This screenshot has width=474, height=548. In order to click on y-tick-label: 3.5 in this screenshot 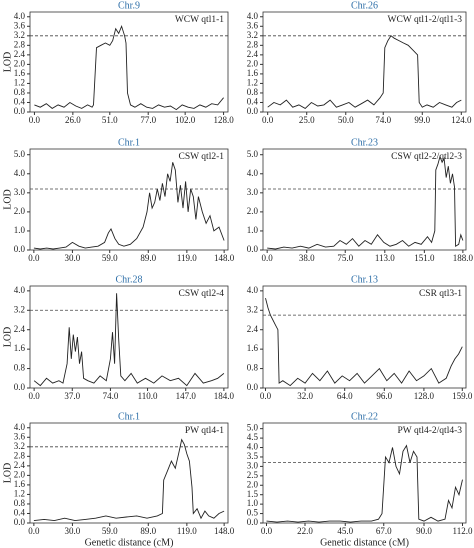, I will do `click(253, 456)`.